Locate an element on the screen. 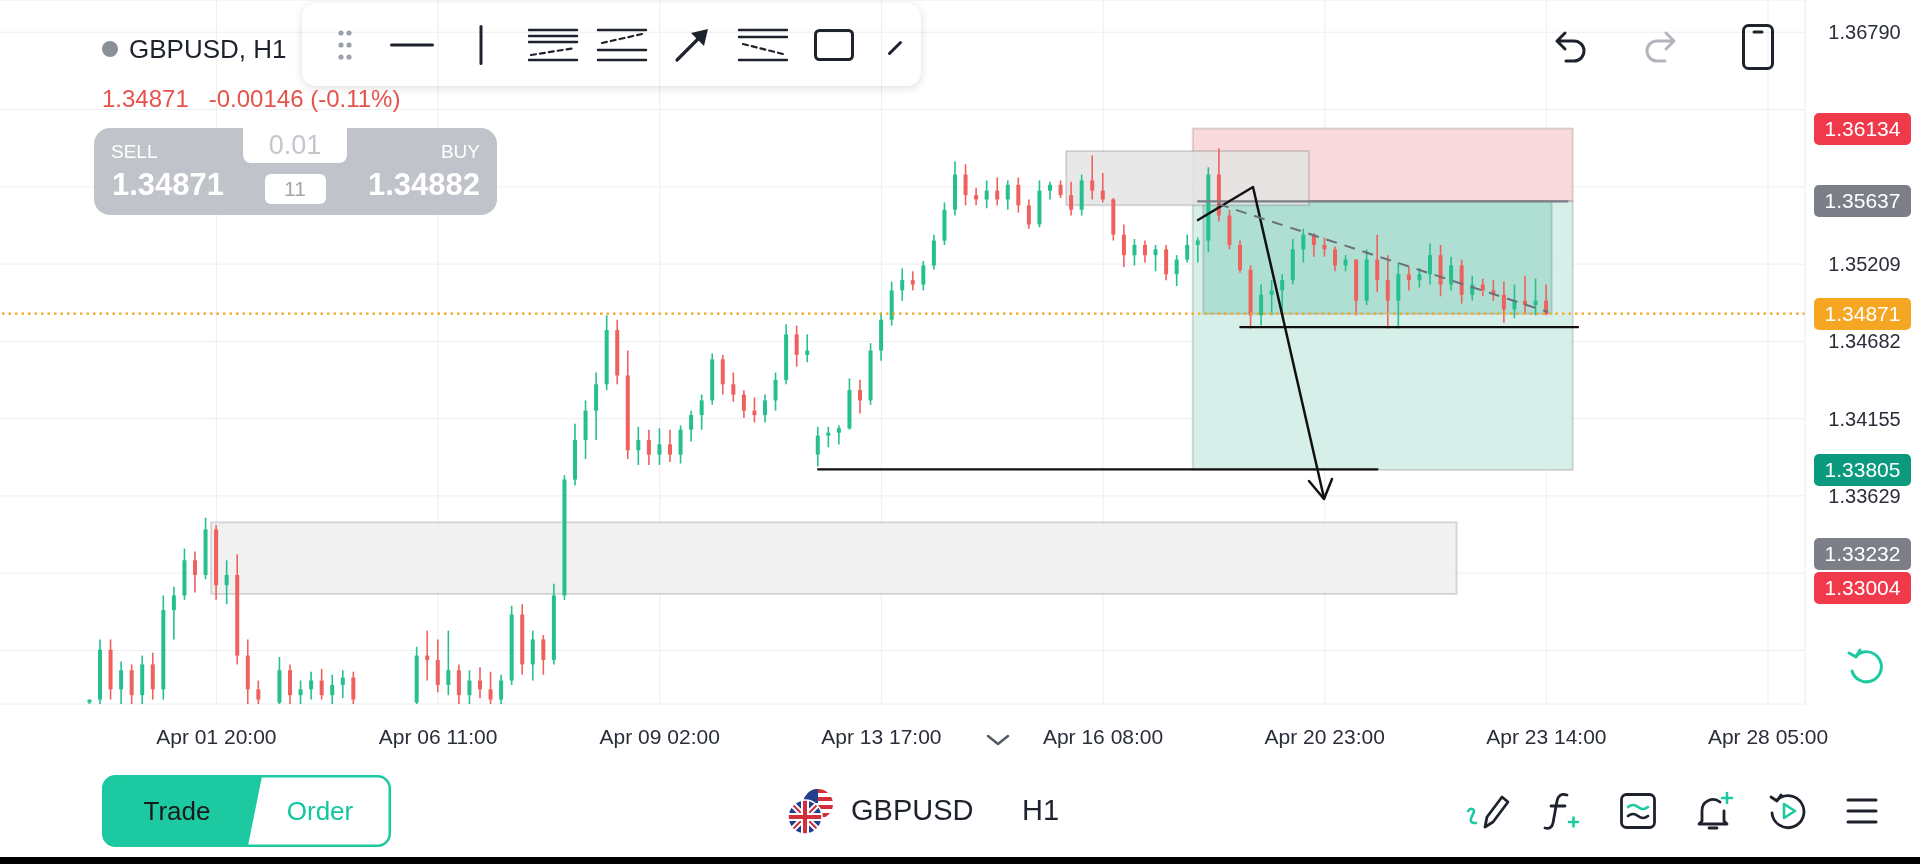  y-tick-label: 1.34682 is located at coordinates (1864, 341).